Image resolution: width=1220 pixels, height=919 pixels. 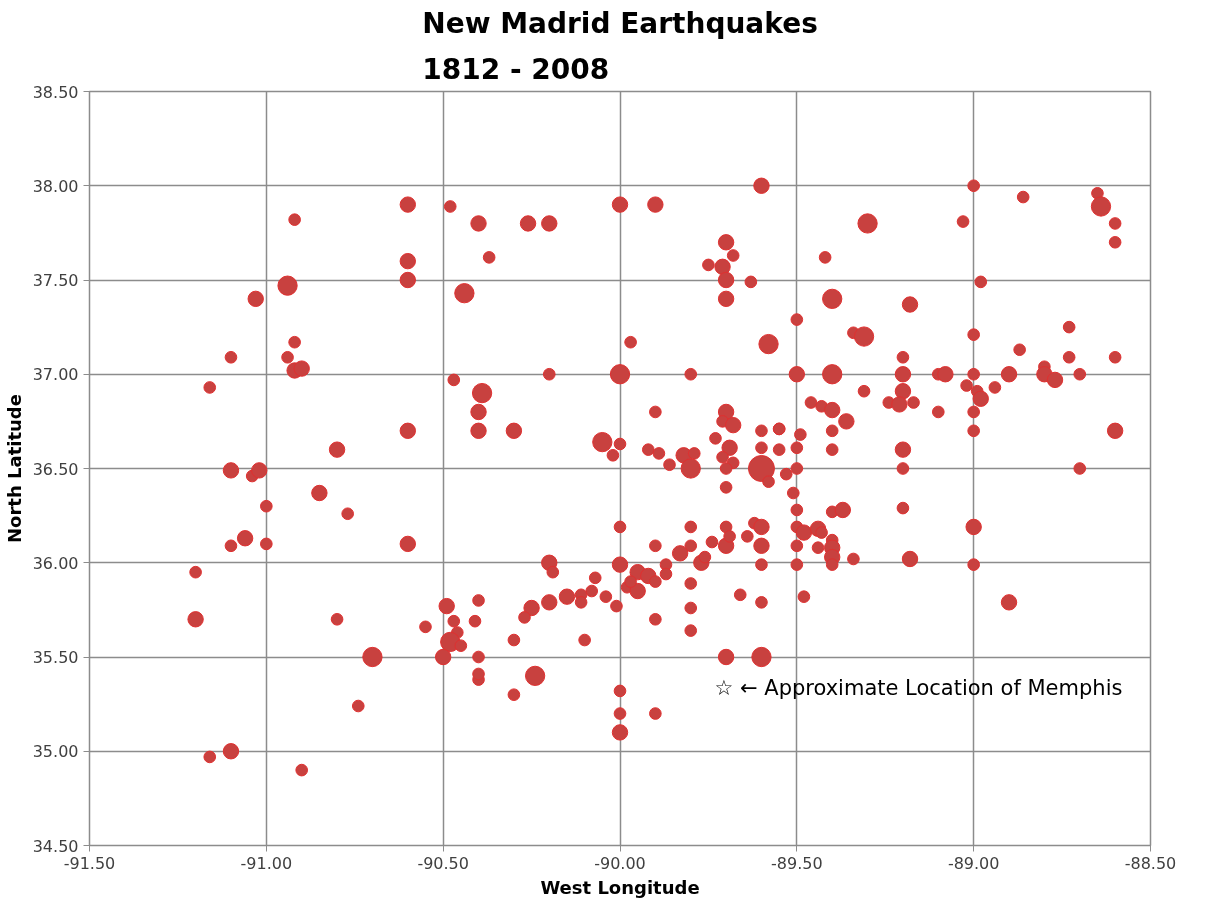 What do you see at coordinates (55, 280) in the screenshot?
I see `y-tick-label: 37.50` at bounding box center [55, 280].